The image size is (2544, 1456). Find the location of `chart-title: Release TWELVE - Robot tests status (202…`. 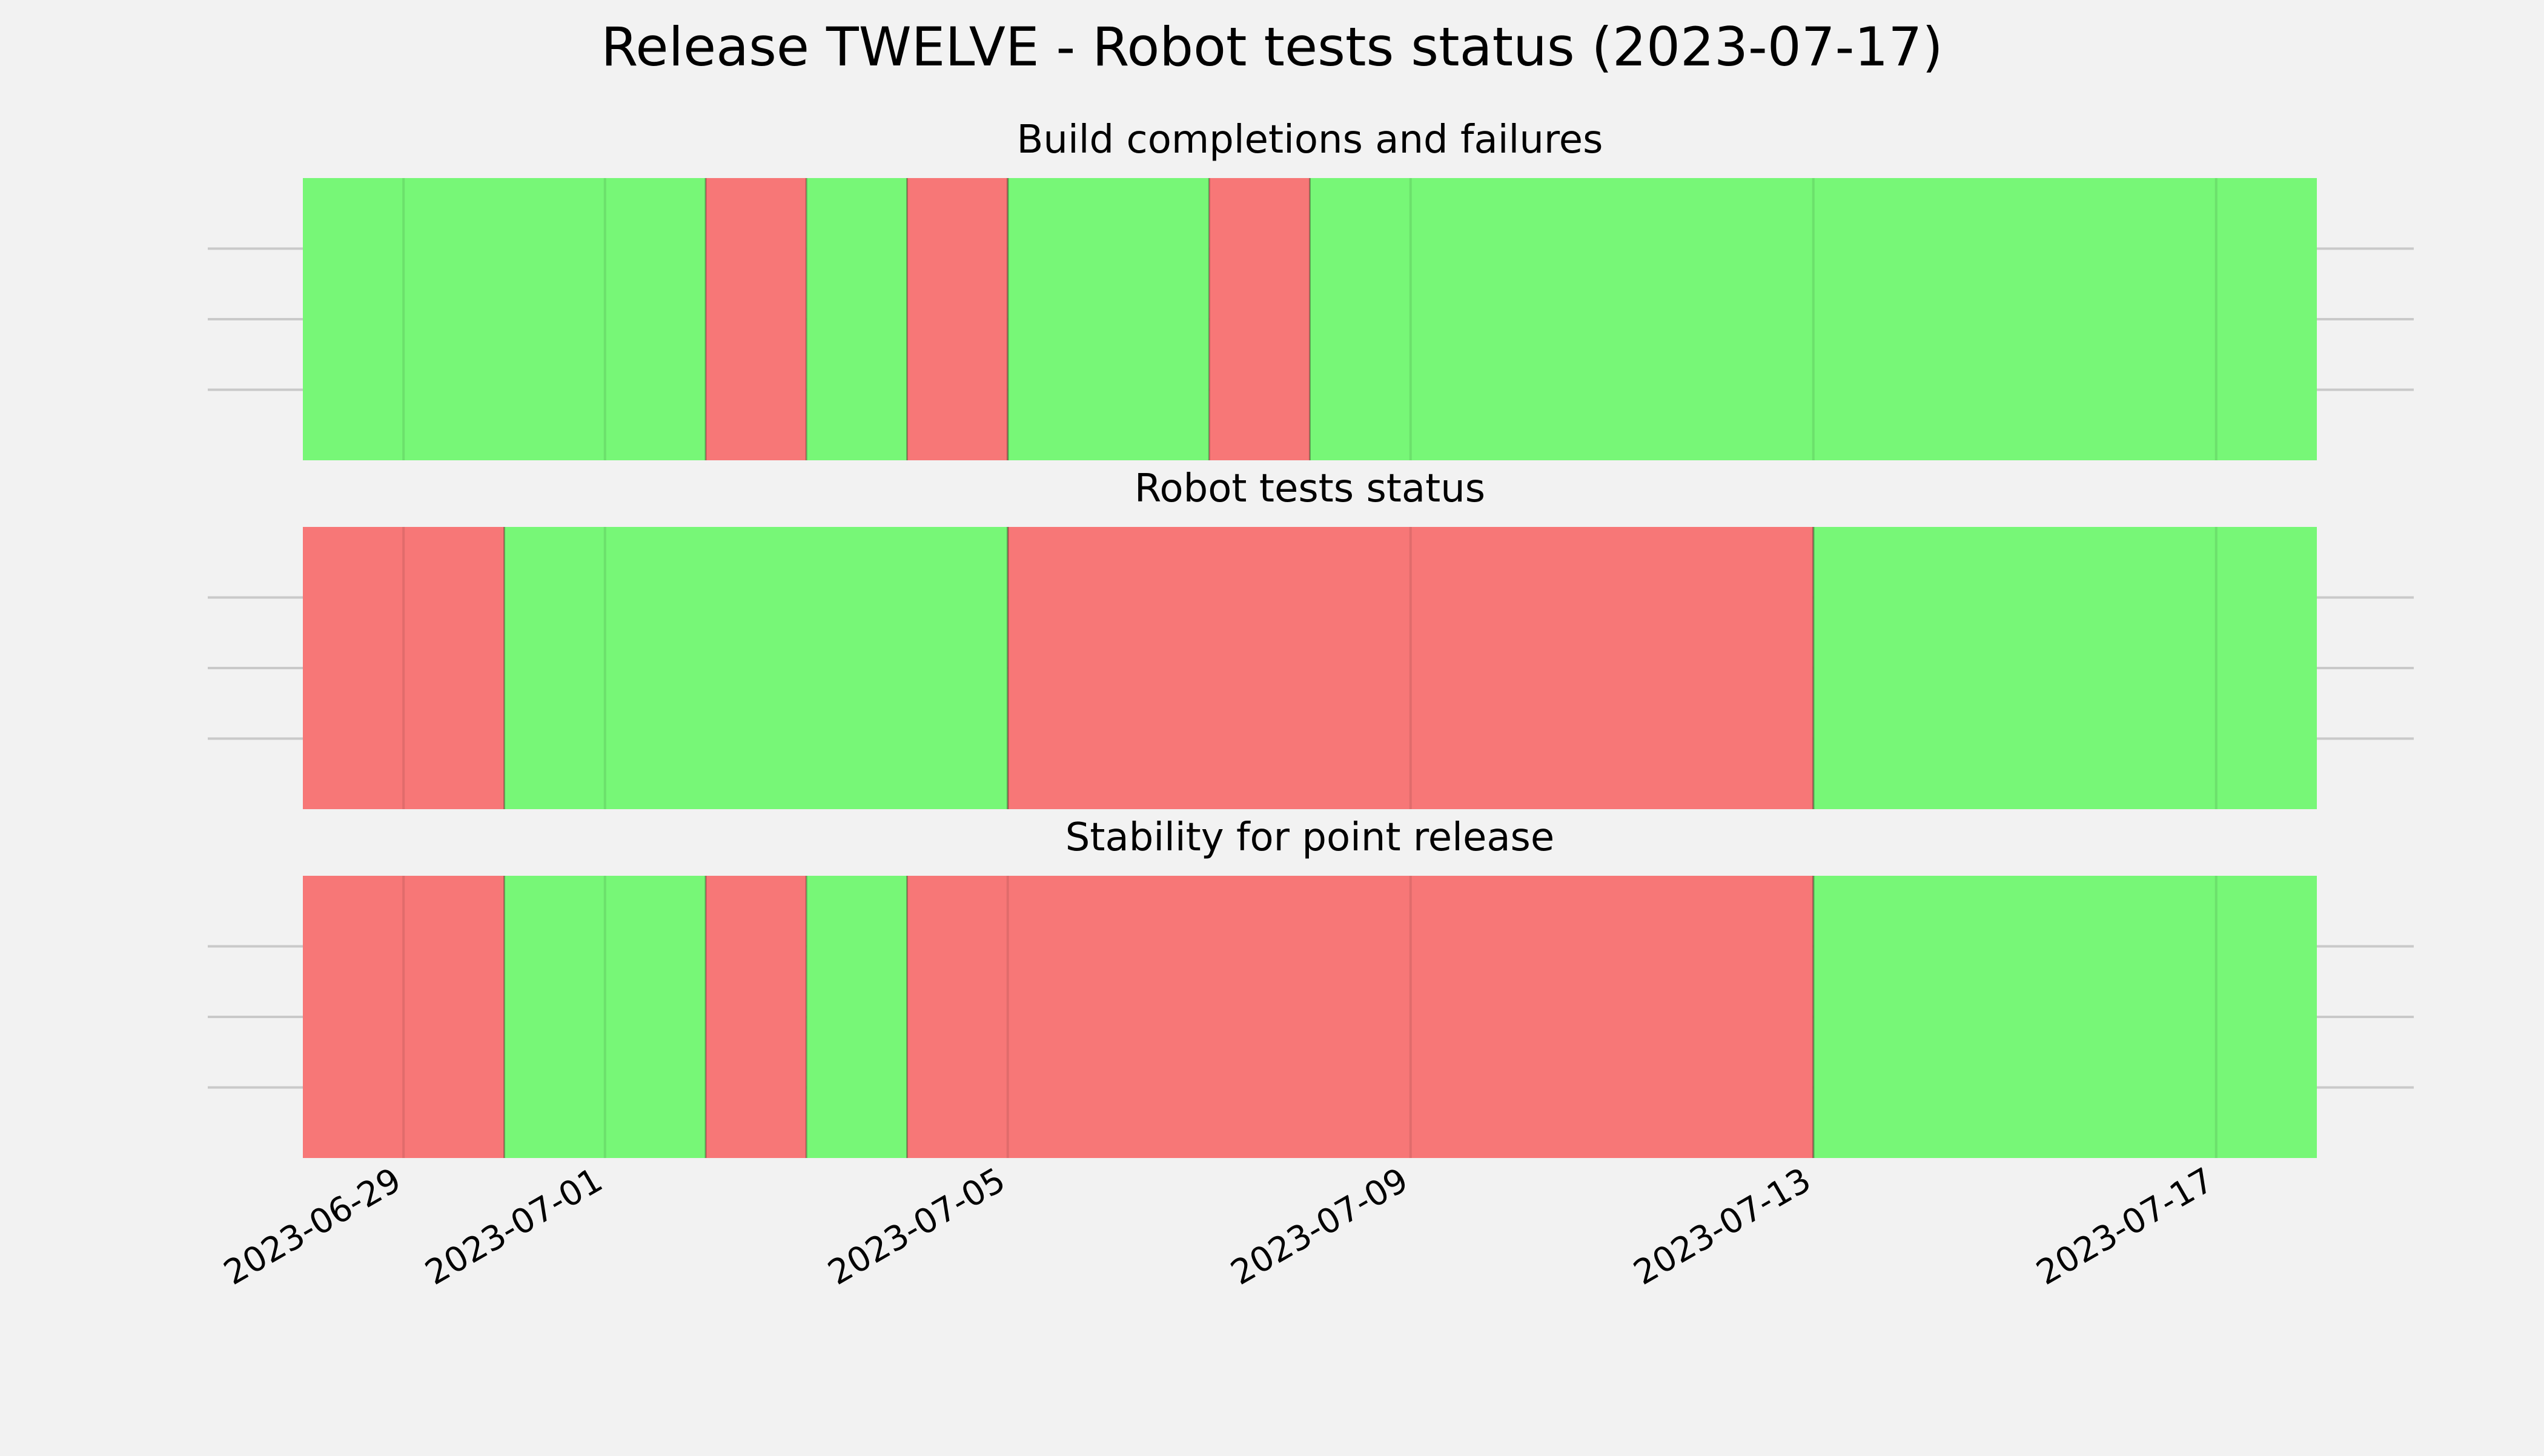

chart-title: Release TWELVE - Robot tests status (202… is located at coordinates (1272, 47).